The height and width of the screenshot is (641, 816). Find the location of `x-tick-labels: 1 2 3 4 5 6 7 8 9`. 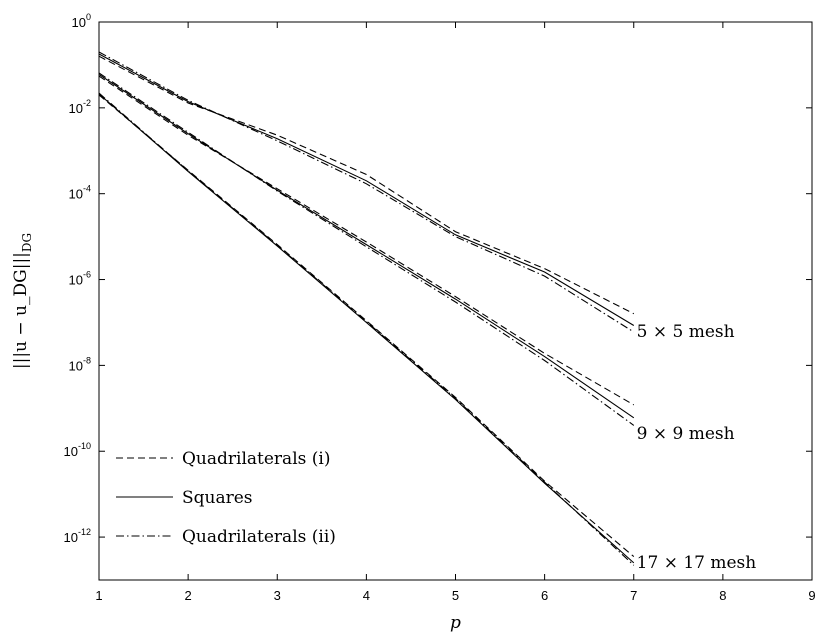

x-tick-labels: 1 2 3 4 5 6 7 8 9 is located at coordinates (455, 595).